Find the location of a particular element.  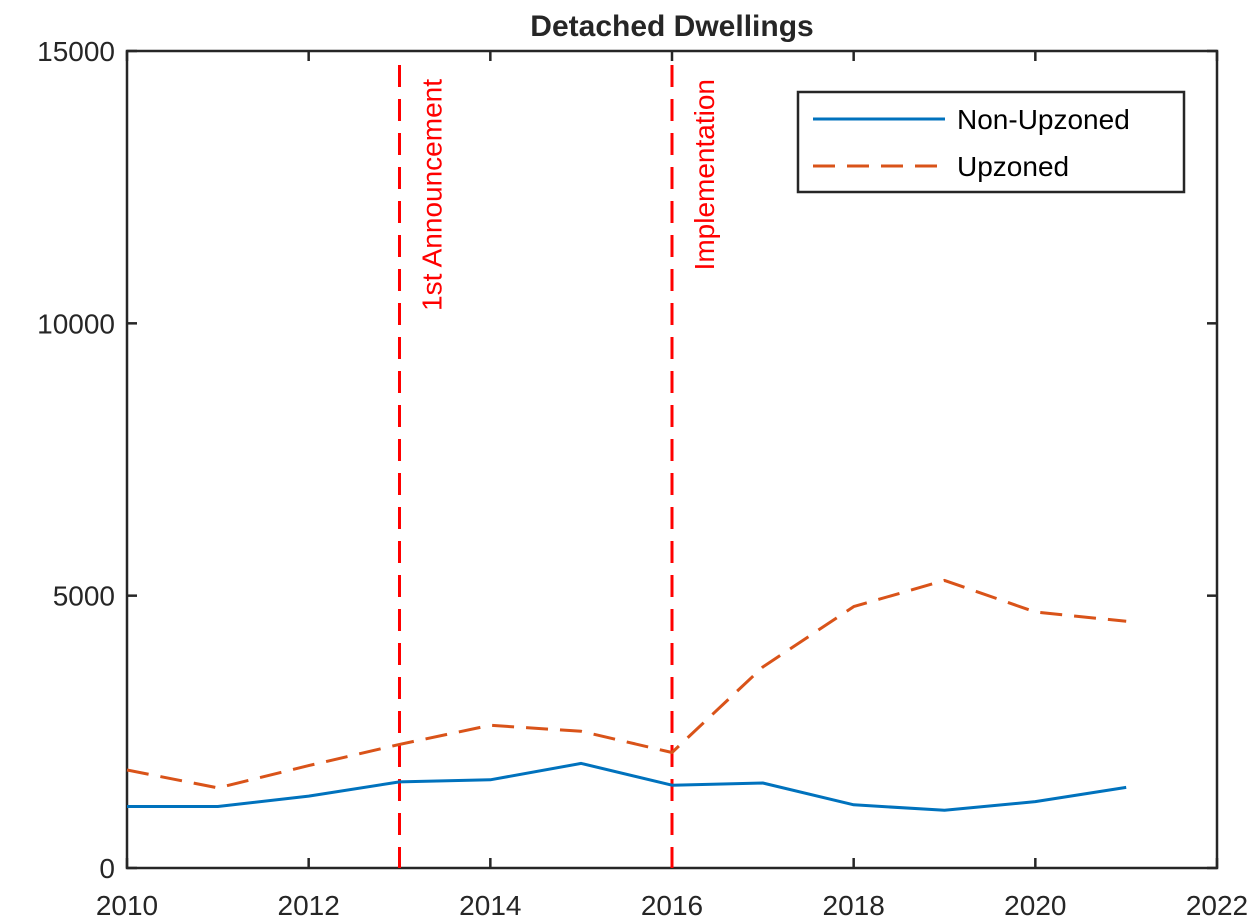

series-line-non-upzoned is located at coordinates (627, 786).